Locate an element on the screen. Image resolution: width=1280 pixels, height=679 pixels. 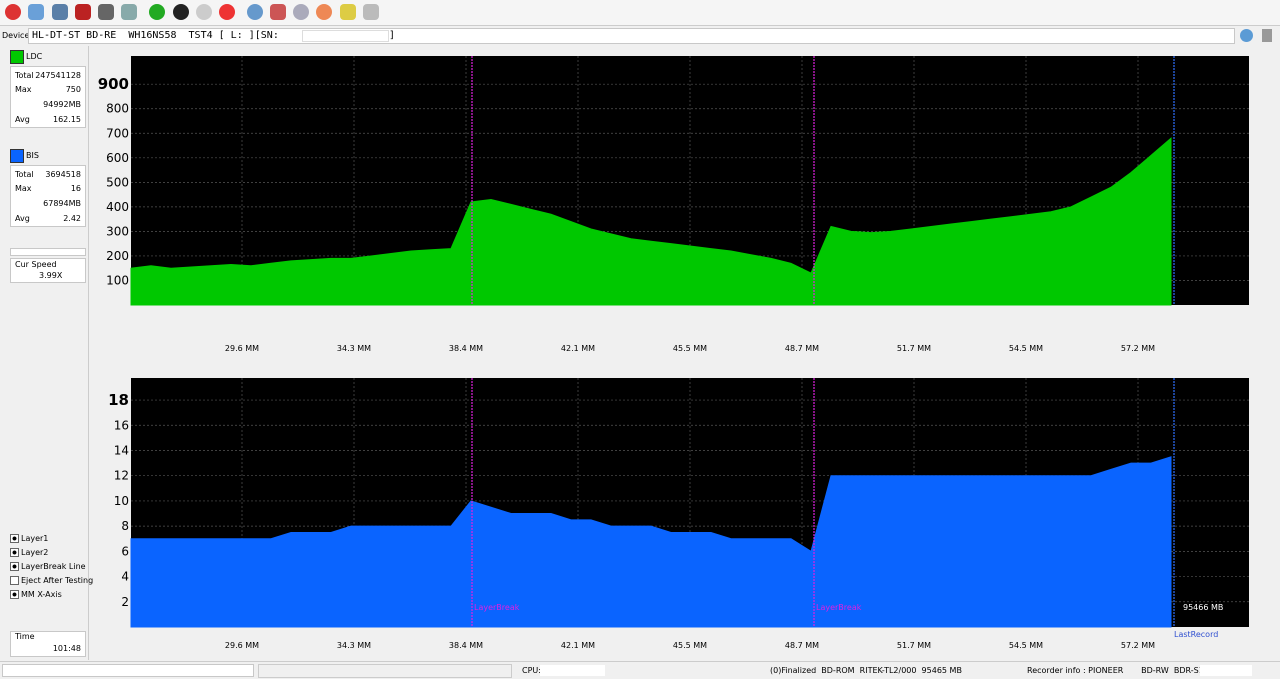
x-tick-label: 42.1 MM is located at coordinates (578, 645).